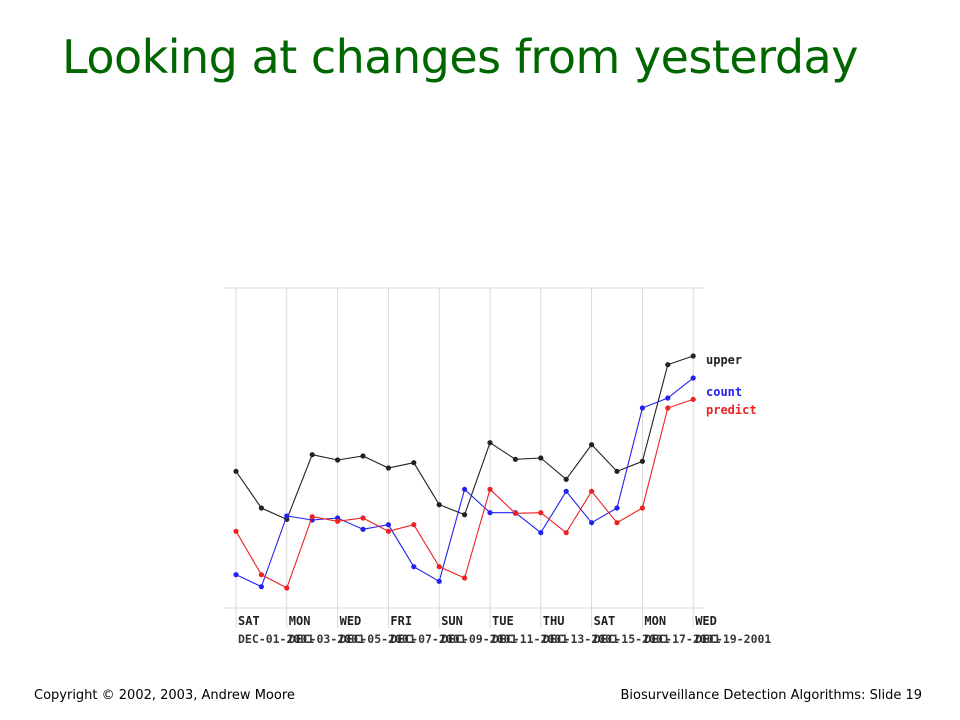 This screenshot has width=960, height=720. Describe the element at coordinates (733, 639) in the screenshot. I see `x-tick-date-label: DEC-19-2001` at that location.